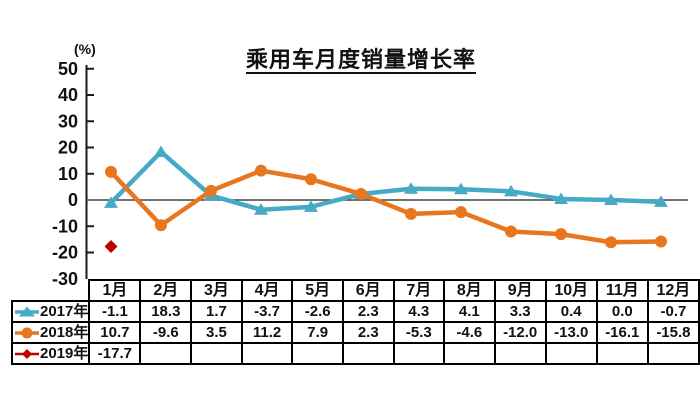  I want to click on y-axis-tick-label: 10, so click(68, 174).